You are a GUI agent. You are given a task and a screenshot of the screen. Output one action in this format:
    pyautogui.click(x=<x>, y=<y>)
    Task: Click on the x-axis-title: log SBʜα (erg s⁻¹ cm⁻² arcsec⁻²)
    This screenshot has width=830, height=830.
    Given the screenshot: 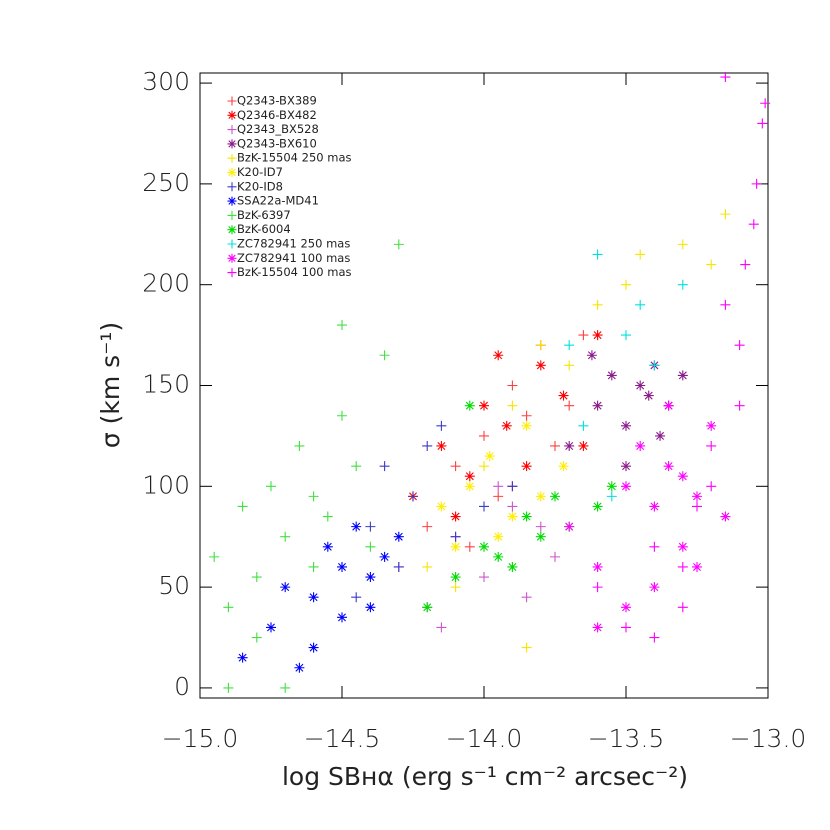 What is the action you would take?
    pyautogui.click(x=485, y=776)
    